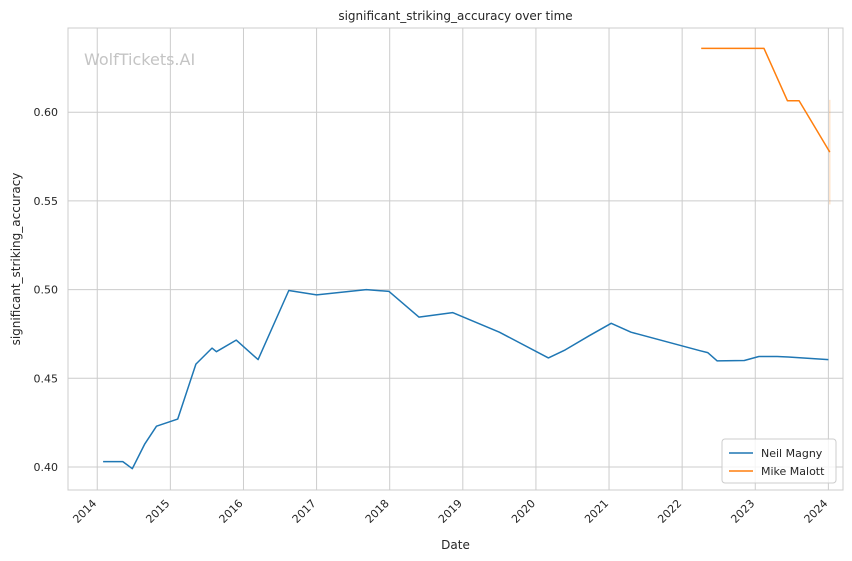 The height and width of the screenshot is (561, 852). What do you see at coordinates (816, 511) in the screenshot?
I see `x-tick-label: 2024` at bounding box center [816, 511].